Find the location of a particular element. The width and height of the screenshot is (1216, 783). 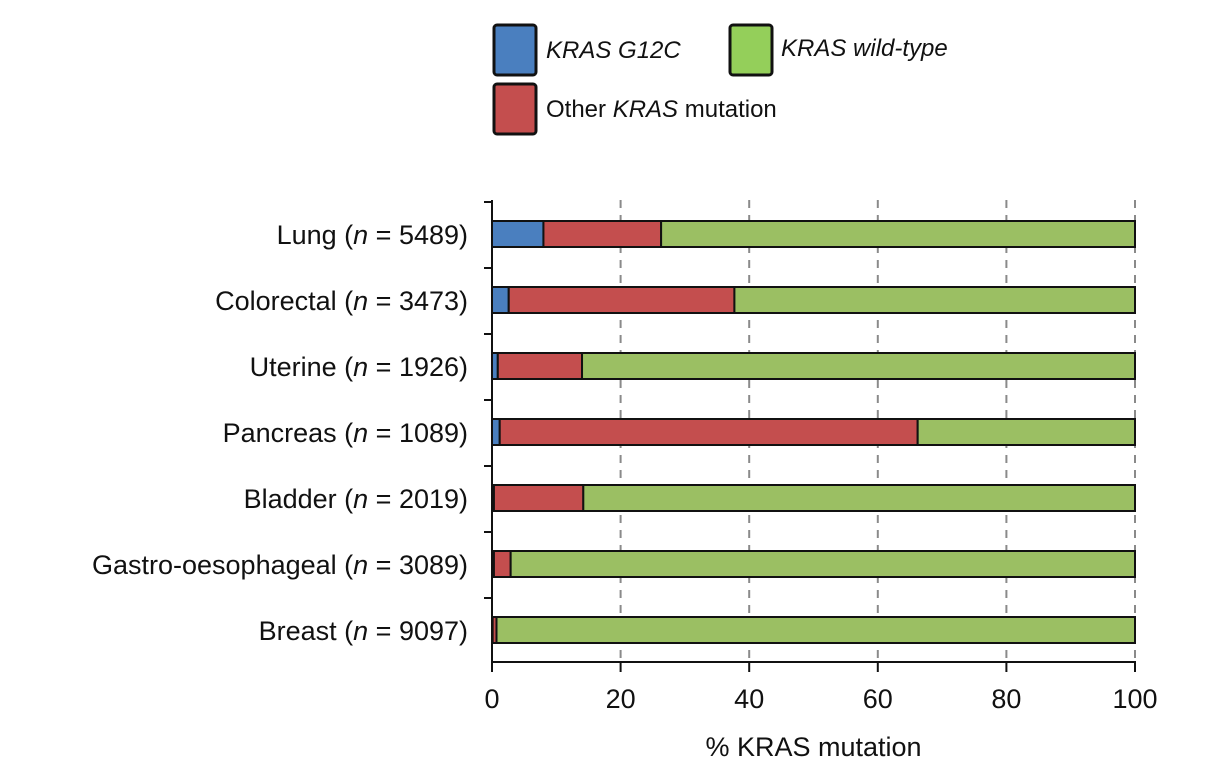

legend-swatch-wt is located at coordinates (751, 50).